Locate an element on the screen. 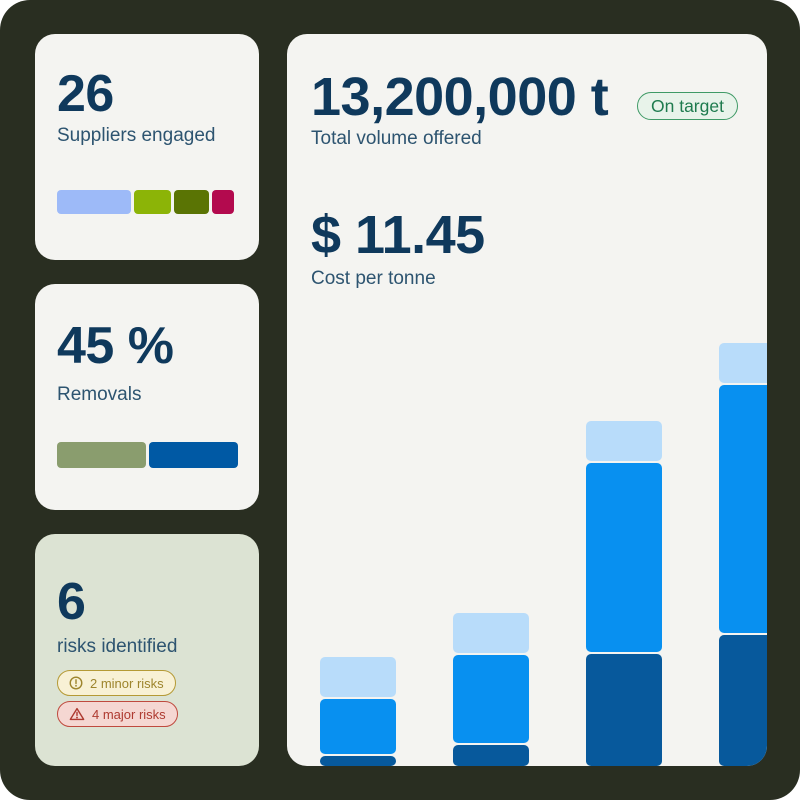  warning-triangle-icon is located at coordinates (77, 714).